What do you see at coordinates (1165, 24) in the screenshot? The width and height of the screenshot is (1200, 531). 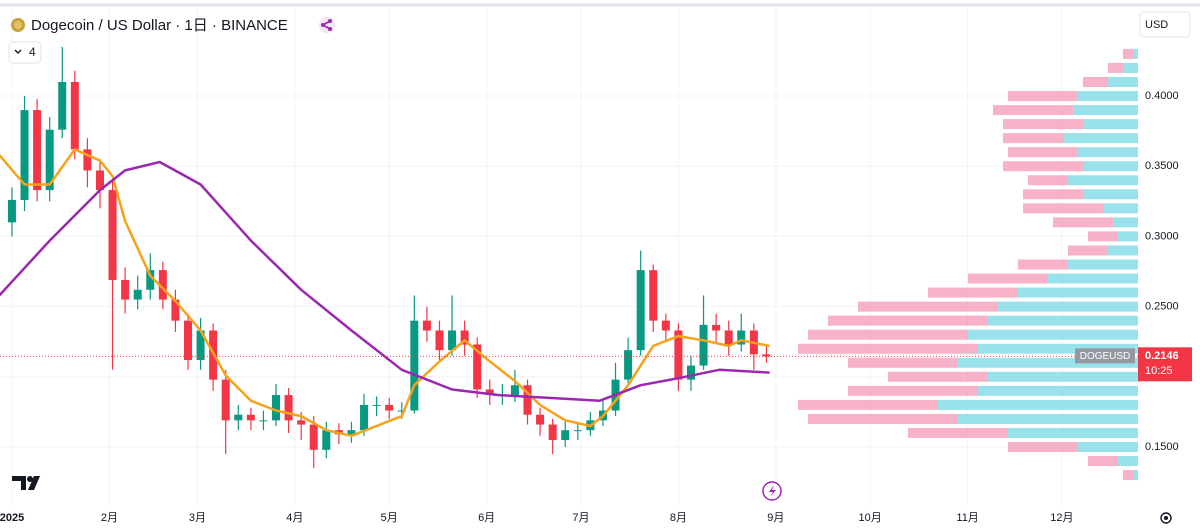 I see `currency-button: USD` at bounding box center [1165, 24].